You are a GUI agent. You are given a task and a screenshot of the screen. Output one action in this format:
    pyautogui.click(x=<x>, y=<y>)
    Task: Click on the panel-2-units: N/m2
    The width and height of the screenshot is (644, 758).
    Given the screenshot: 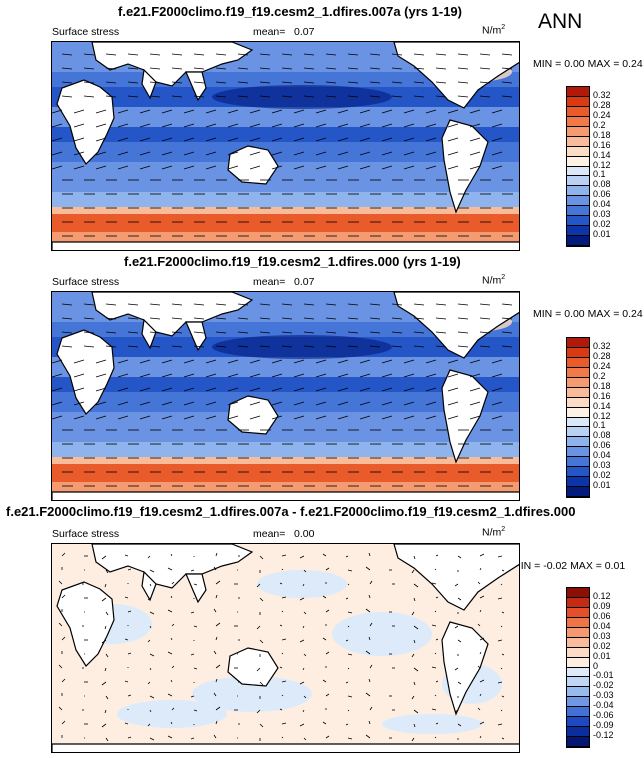 What is the action you would take?
    pyautogui.click(x=494, y=280)
    